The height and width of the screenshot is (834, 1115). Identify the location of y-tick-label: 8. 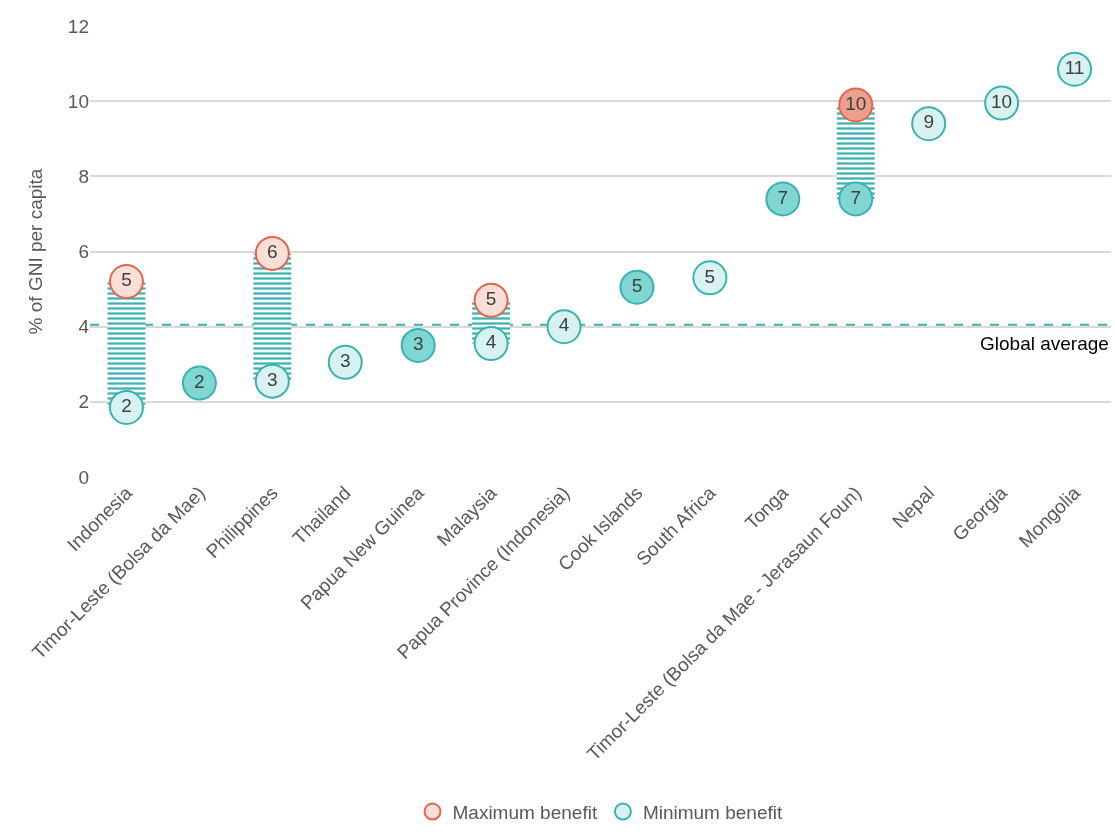
(83, 176).